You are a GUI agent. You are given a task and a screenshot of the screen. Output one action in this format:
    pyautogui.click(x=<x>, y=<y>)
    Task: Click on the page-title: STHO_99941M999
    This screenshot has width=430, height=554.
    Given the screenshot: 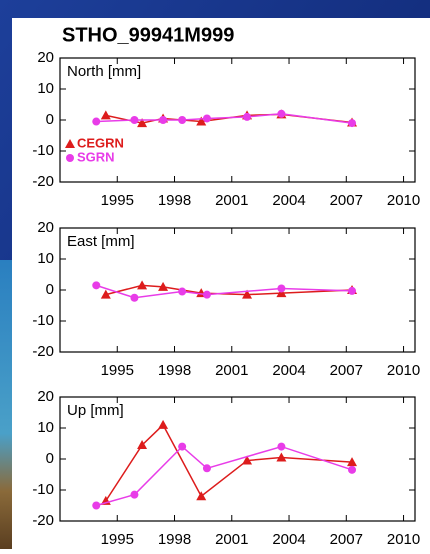 What is the action you would take?
    pyautogui.click(x=148, y=35)
    